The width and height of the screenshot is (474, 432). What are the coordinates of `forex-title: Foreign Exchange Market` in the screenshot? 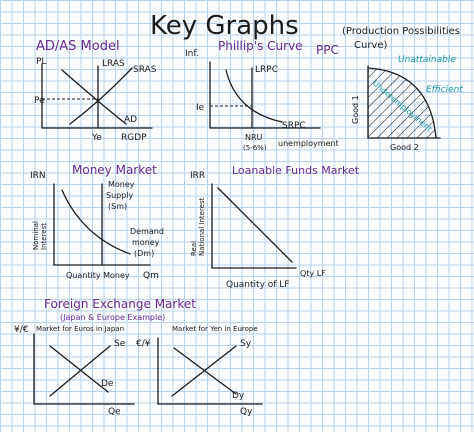 It's located at (120, 304).